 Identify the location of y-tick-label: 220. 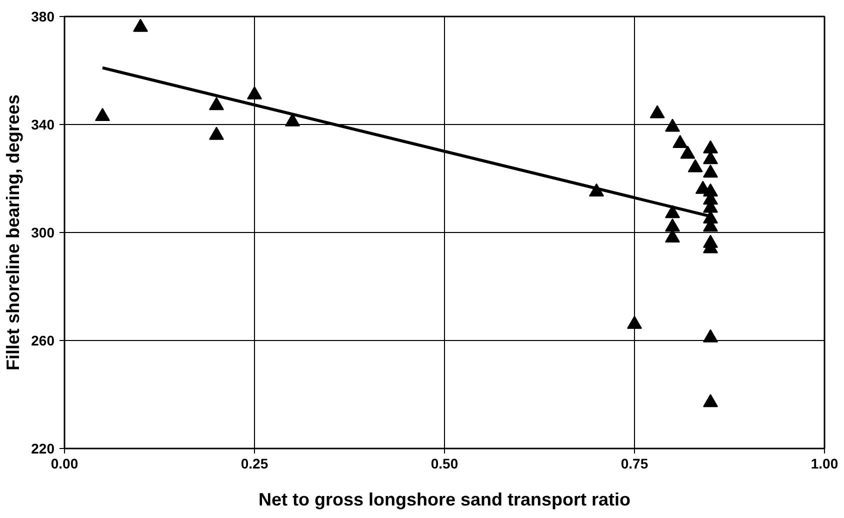
(43, 448).